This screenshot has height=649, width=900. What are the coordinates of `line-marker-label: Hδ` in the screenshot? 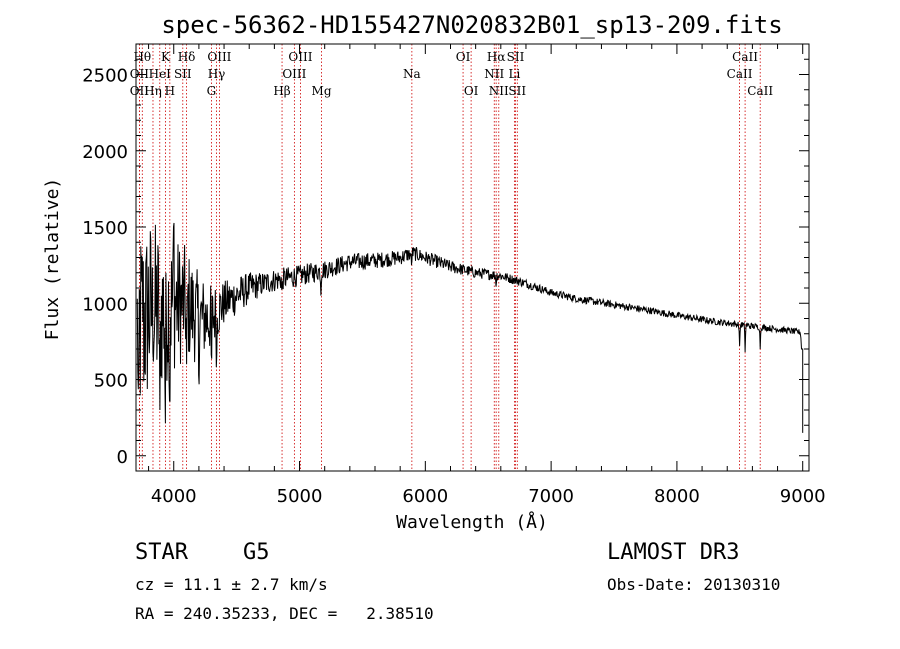 It's located at (187, 57).